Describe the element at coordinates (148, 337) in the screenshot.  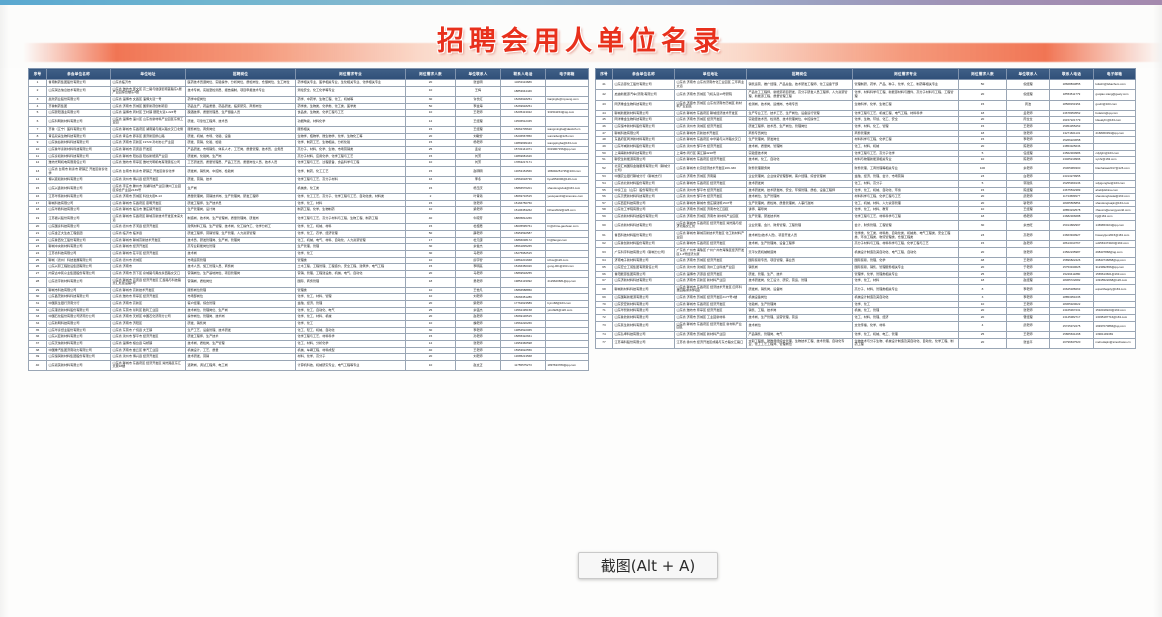
I see `cell-address: 山东省 滨州市 邹平市 经济开发区` at that location.